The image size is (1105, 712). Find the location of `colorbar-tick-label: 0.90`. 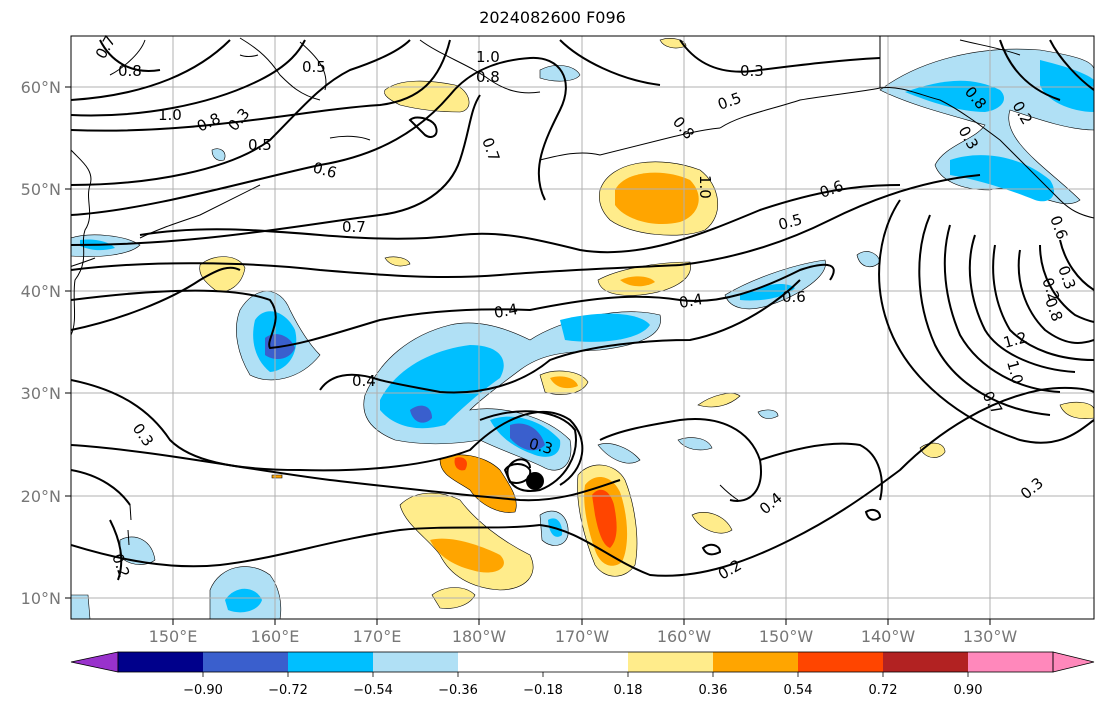

colorbar-tick-label: 0.90 is located at coordinates (968, 690).